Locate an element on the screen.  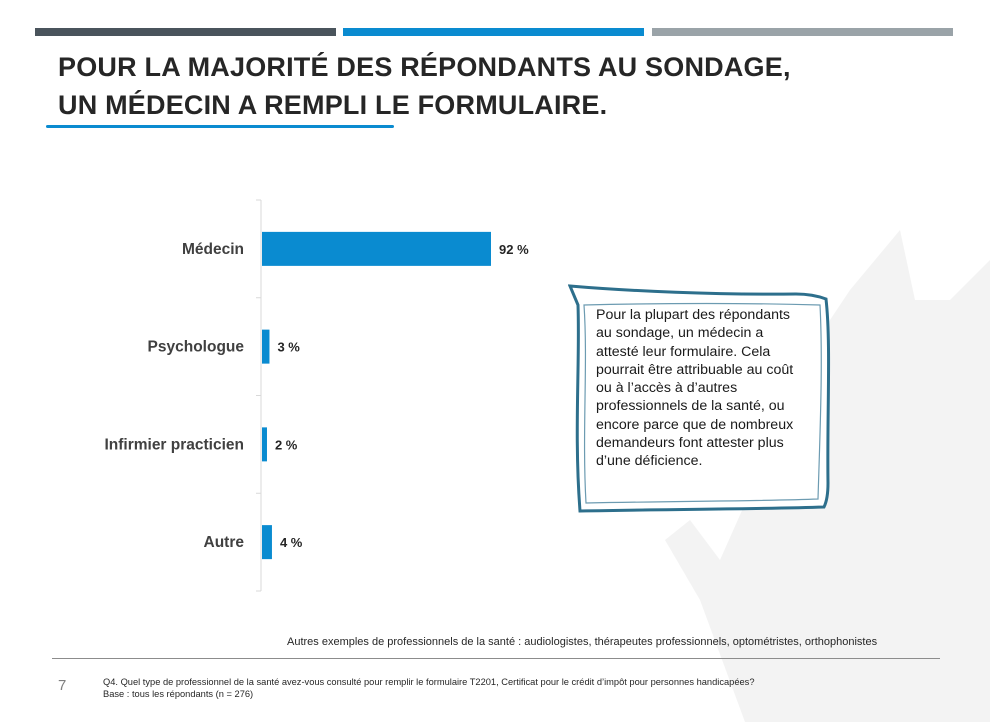
top-bar-segment-blue is located at coordinates (493, 32).